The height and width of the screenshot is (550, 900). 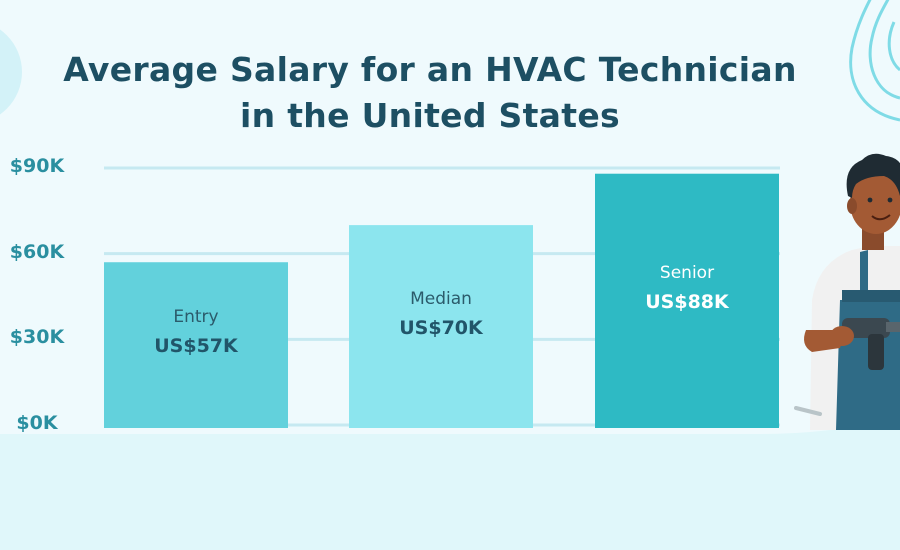 I want to click on bar-category-label: Entry, so click(x=196, y=317).